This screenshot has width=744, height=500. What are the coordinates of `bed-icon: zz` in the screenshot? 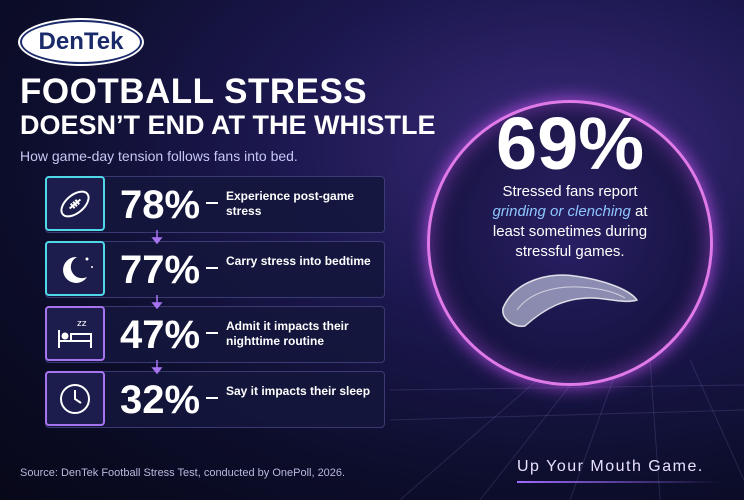 It's located at (75, 333).